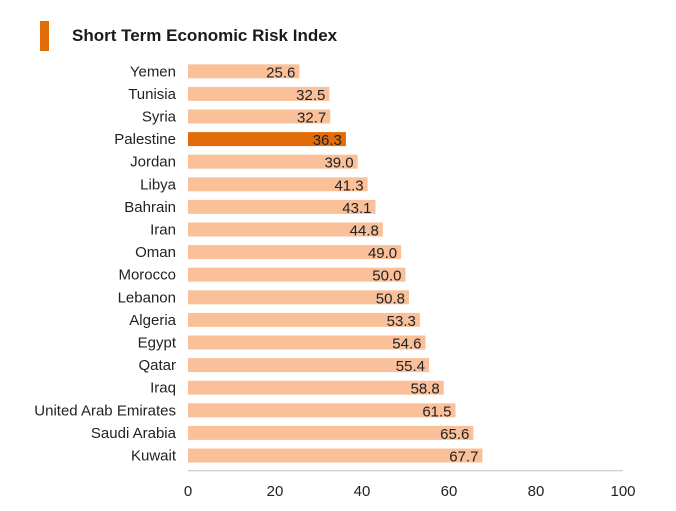 The width and height of the screenshot is (676, 511). What do you see at coordinates (449, 491) in the screenshot?
I see `x-tick-label: 60` at bounding box center [449, 491].